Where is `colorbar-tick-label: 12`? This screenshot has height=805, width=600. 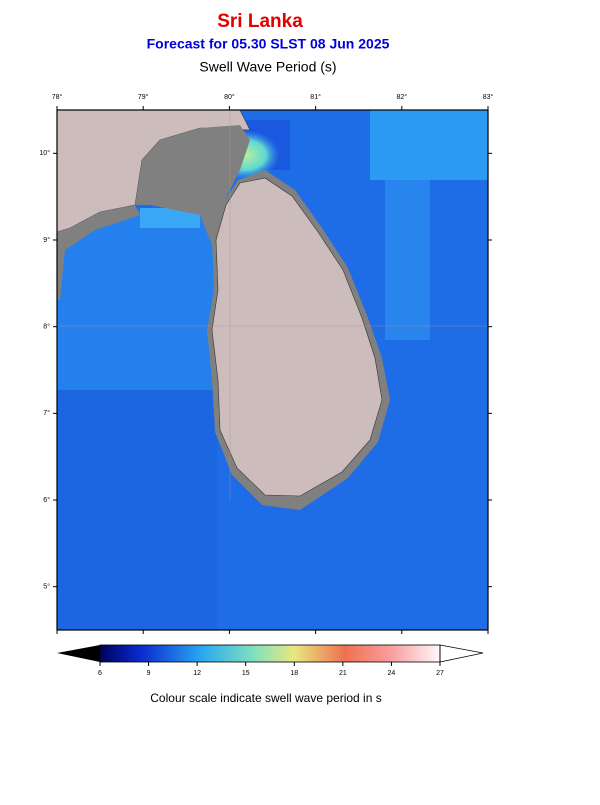 colorbar-tick-label: 12 is located at coordinates (197, 673).